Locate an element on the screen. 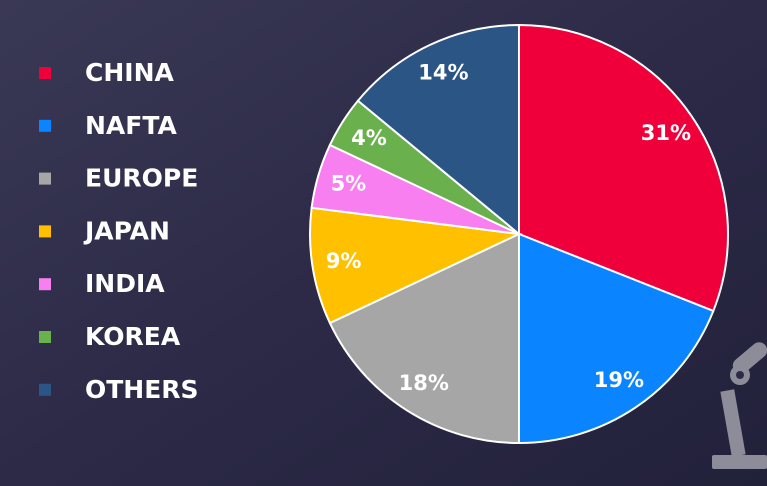 The width and height of the screenshot is (767, 486). legend-label: OTHERS is located at coordinates (142, 389).